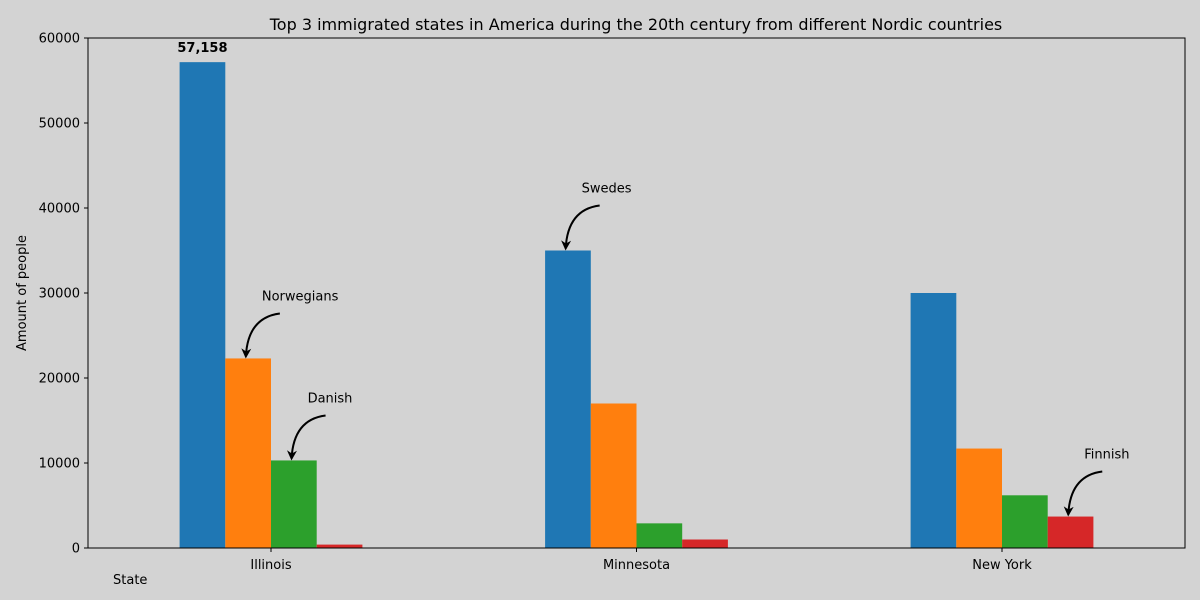 The height and width of the screenshot is (600, 1200). What do you see at coordinates (59, 209) in the screenshot?
I see `y-tick-label: 40000` at bounding box center [59, 209].